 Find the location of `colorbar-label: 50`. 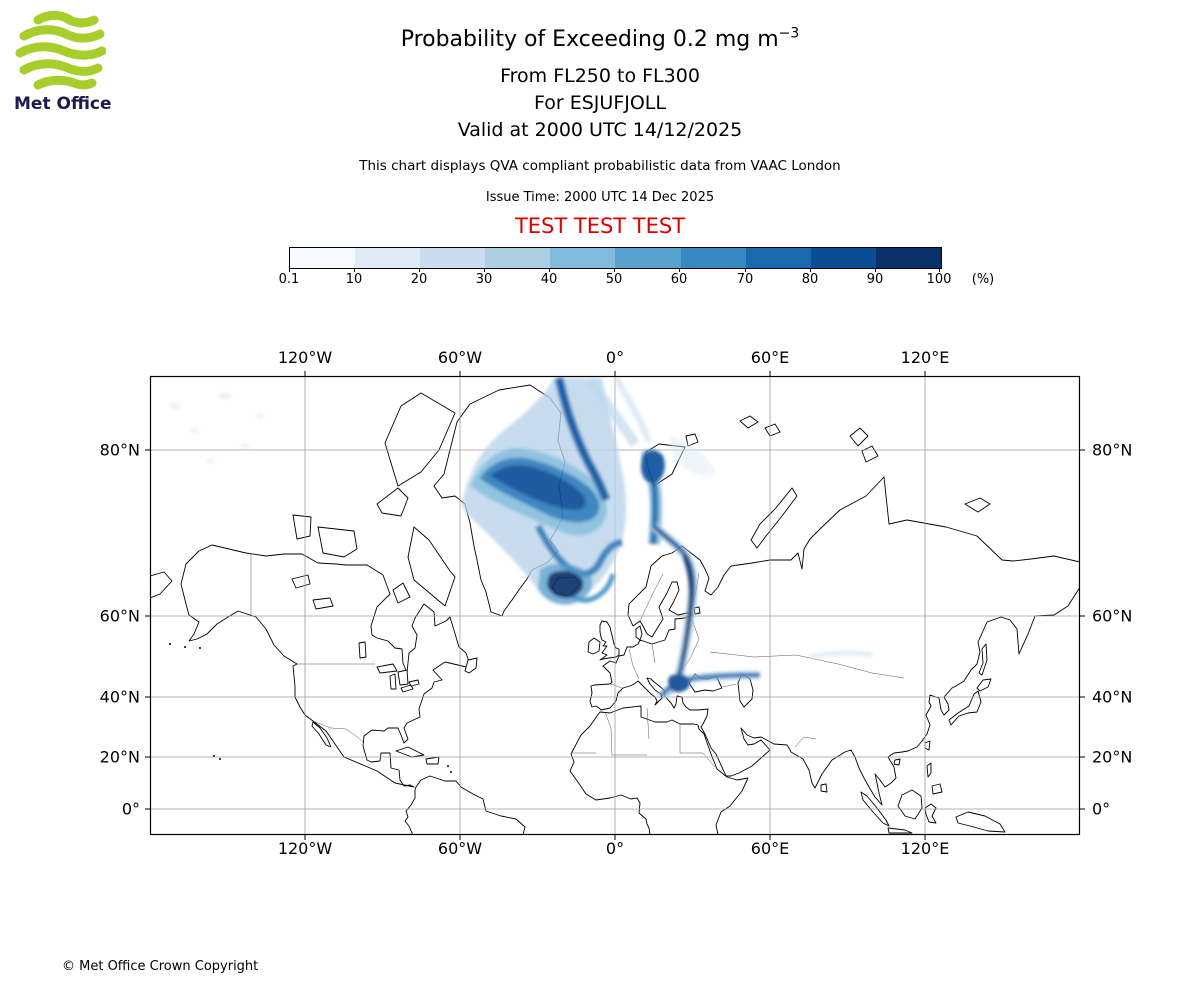

colorbar-label: 50 is located at coordinates (614, 279).